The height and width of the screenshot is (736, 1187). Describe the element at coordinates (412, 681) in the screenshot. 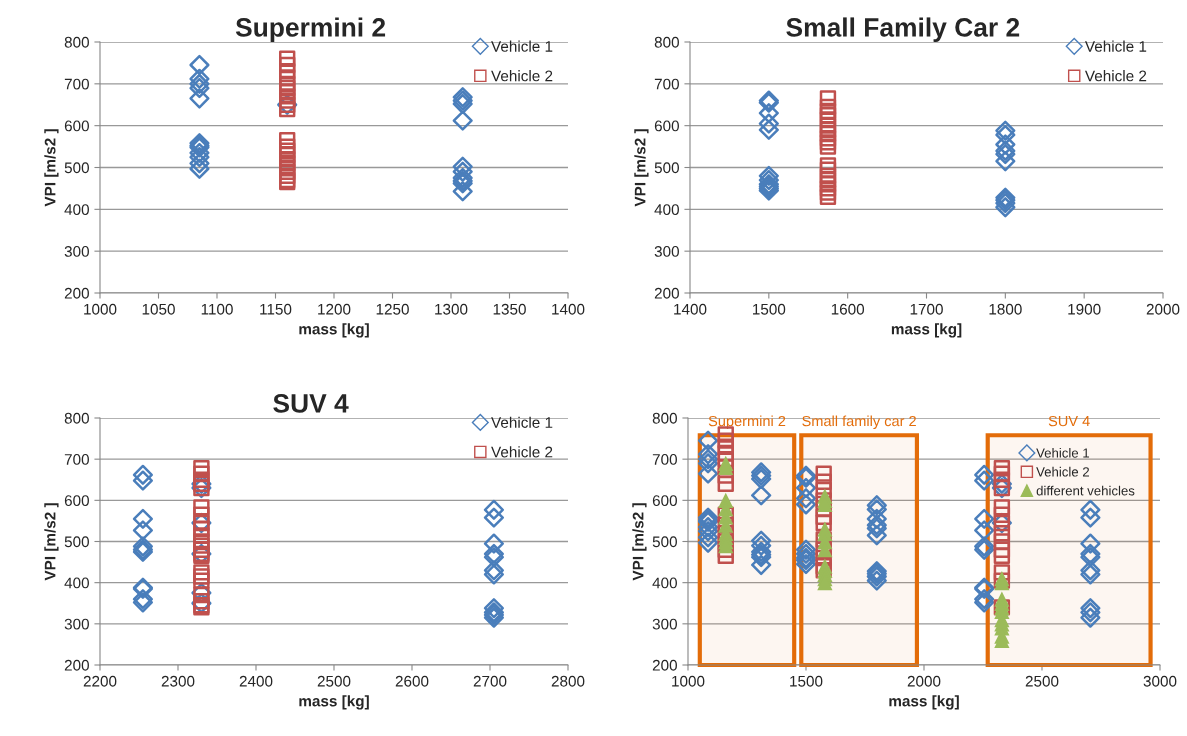

I see `x-tick-label: 2600` at that location.